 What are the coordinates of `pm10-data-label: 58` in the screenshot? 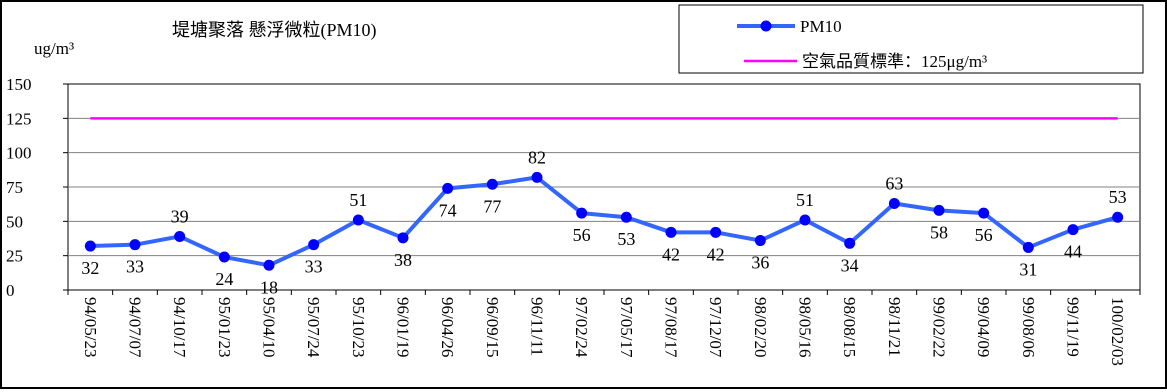 It's located at (939, 232).